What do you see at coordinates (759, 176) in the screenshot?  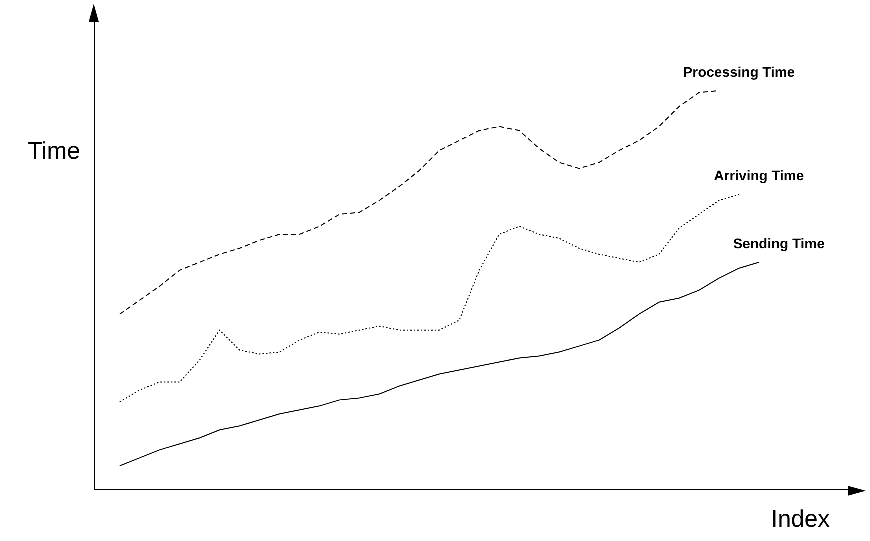 I see `series-label: Arriving Time` at bounding box center [759, 176].